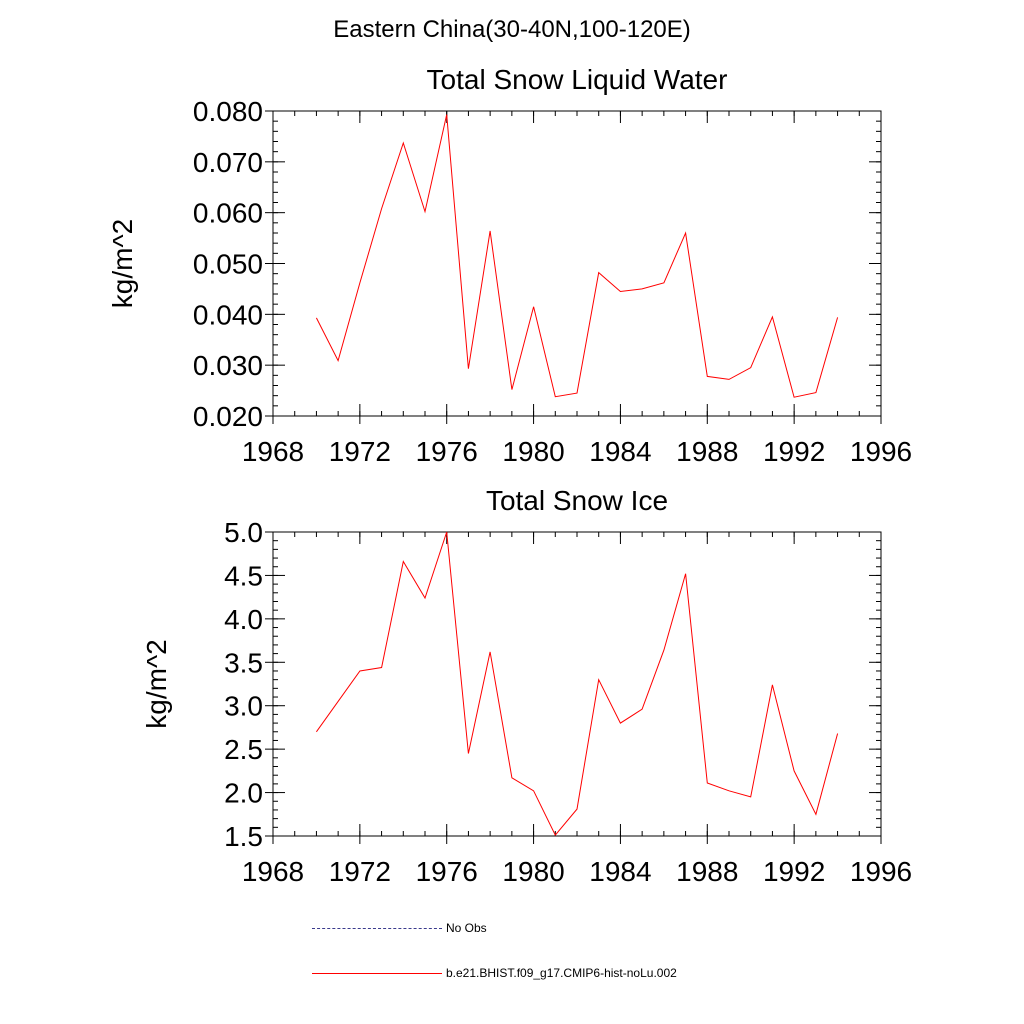  What do you see at coordinates (707, 871) in the screenshot?
I see `chart2-x-tick-label: 1988` at bounding box center [707, 871].